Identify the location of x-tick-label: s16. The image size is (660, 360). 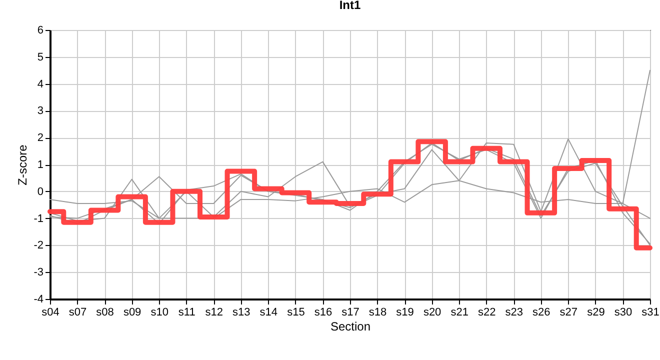
(323, 312).